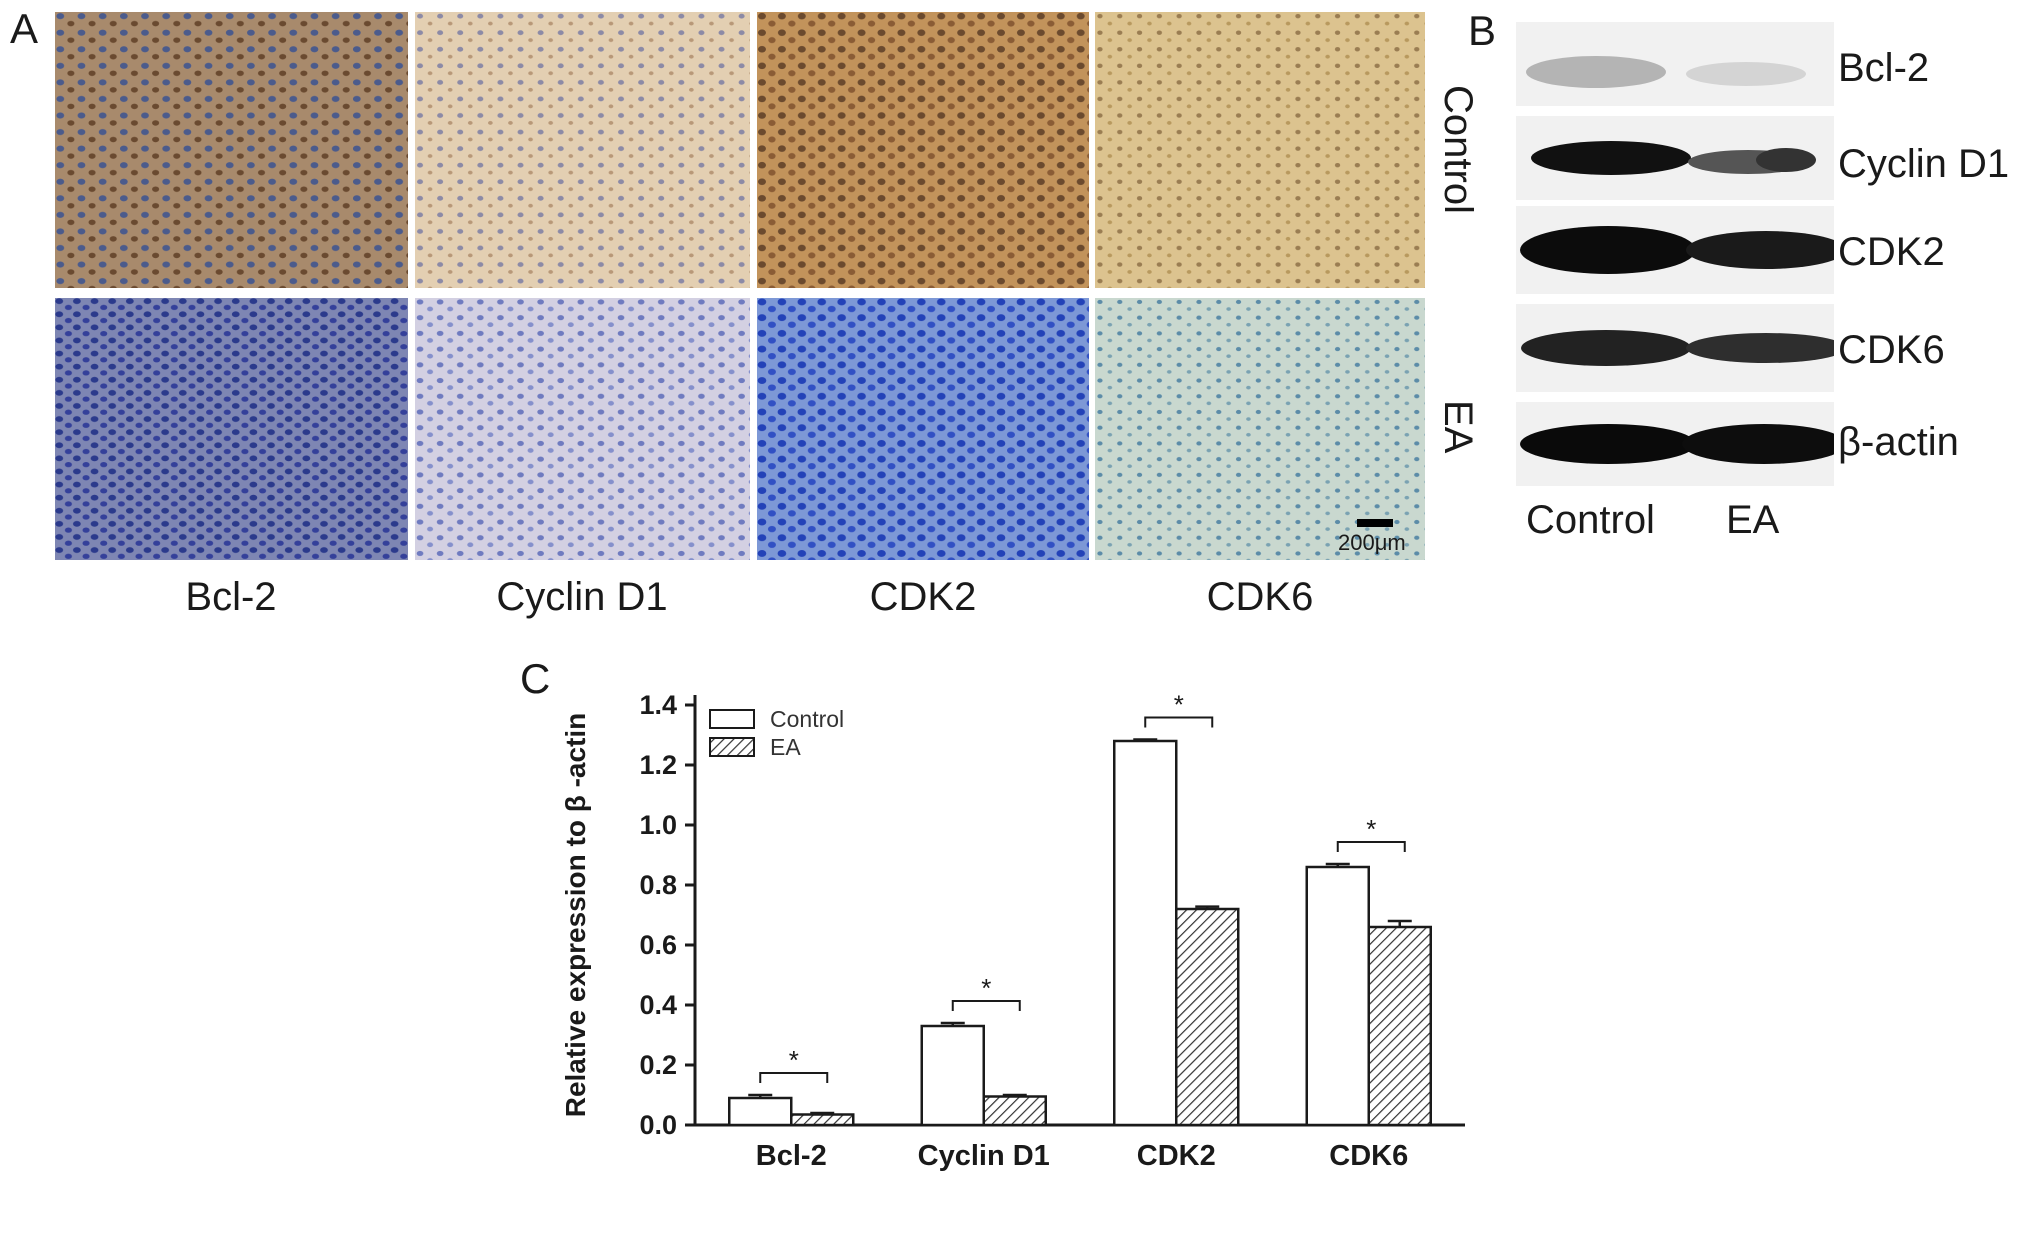 This screenshot has height=1234, width=2031. I want to click on ihc-control-bcl2, so click(231, 150).